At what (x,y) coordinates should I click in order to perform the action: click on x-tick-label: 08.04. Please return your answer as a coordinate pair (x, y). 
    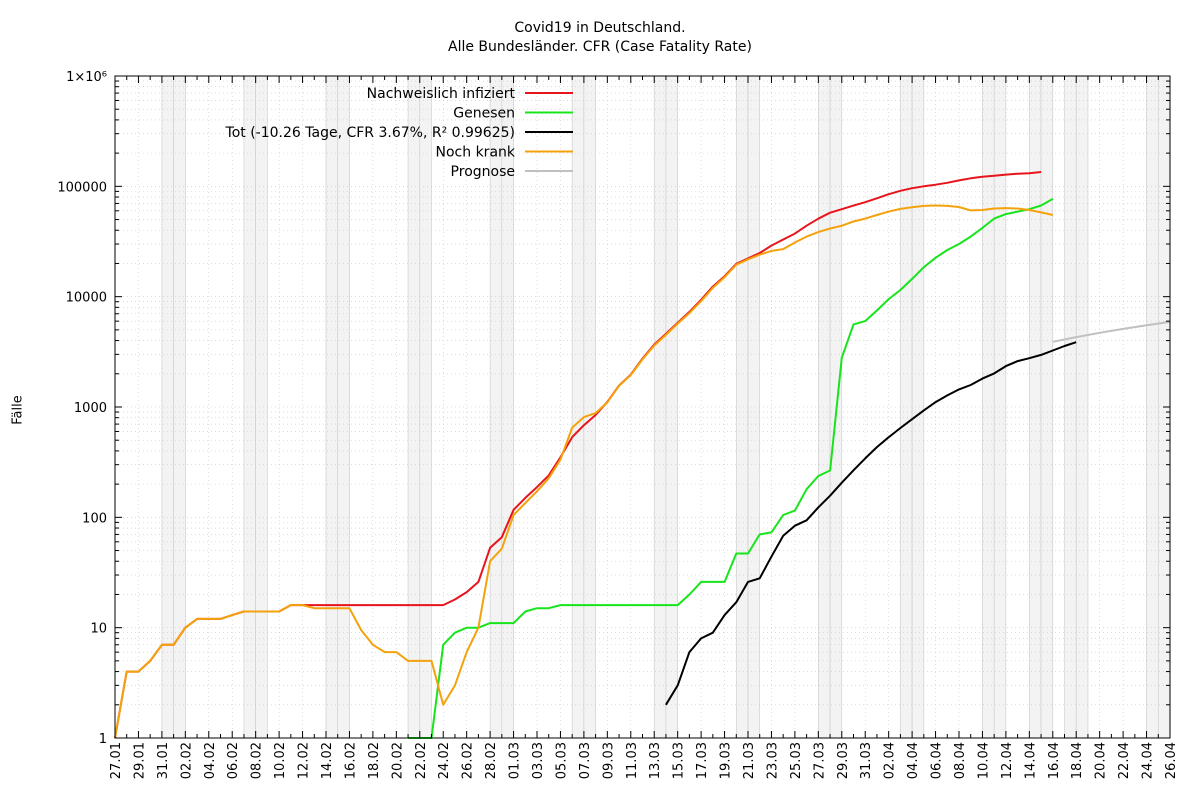
    Looking at the image, I should click on (960, 760).